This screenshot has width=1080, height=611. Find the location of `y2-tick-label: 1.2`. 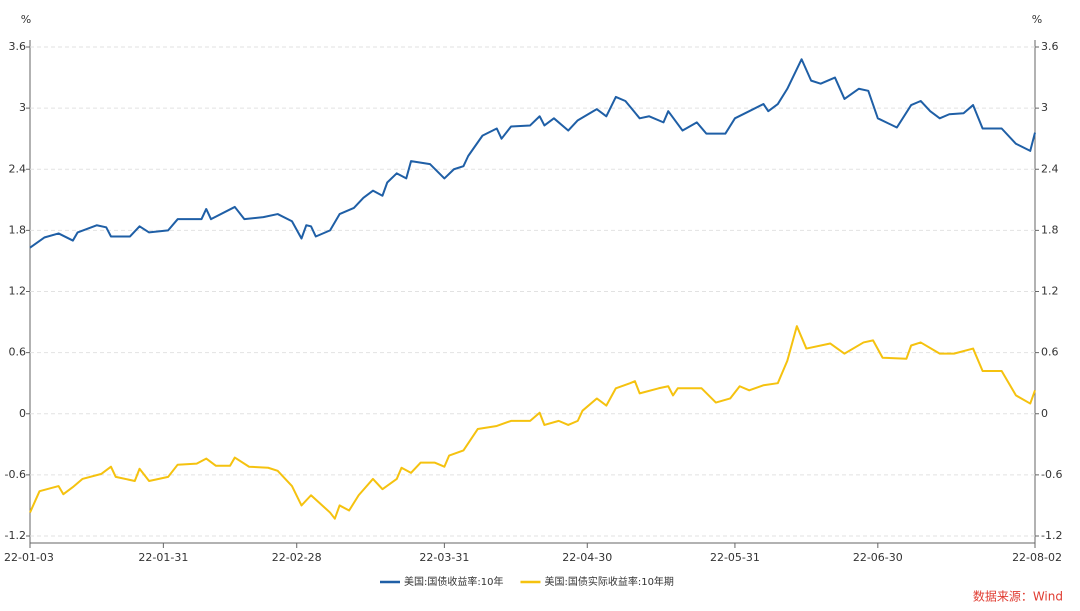

y2-tick-label: 1.2 is located at coordinates (1050, 291).